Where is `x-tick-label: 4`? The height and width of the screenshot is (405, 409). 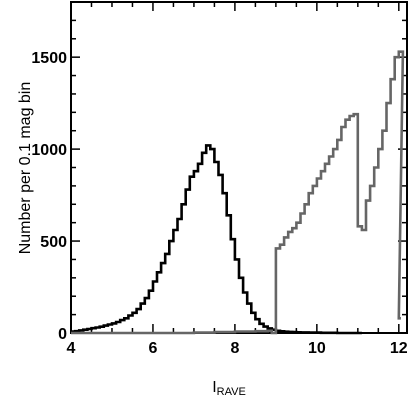
x-tick-label: 4 is located at coordinates (71, 348).